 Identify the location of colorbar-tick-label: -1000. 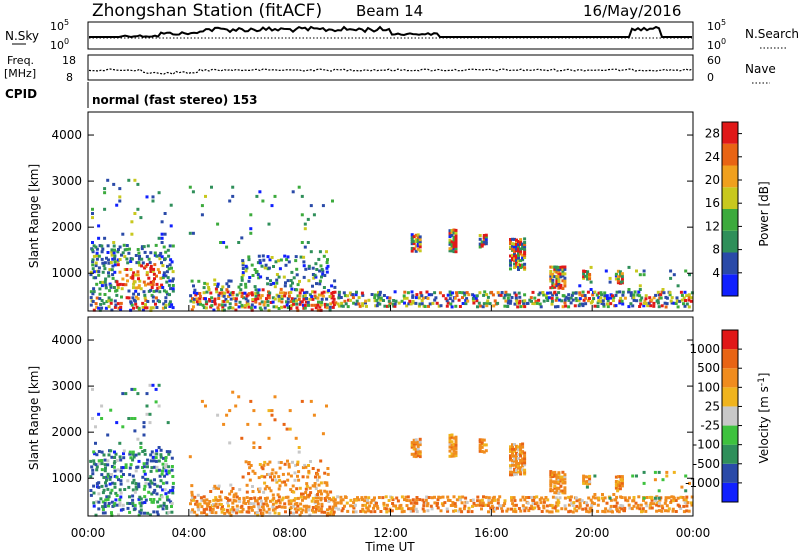
(702, 483).